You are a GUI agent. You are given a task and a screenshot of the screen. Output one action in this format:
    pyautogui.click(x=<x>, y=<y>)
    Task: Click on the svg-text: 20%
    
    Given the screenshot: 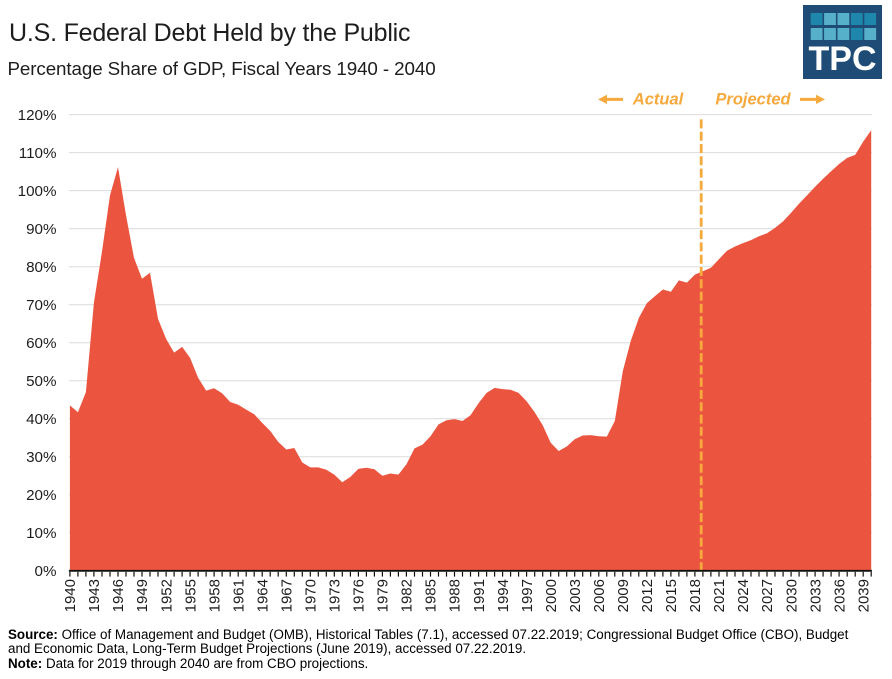 What is the action you would take?
    pyautogui.click(x=41, y=495)
    